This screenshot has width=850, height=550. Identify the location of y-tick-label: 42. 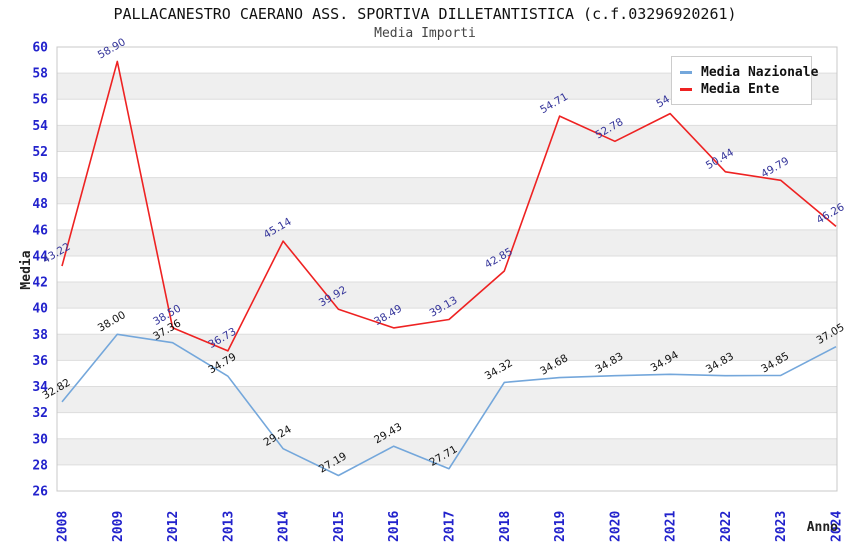
(40, 283).